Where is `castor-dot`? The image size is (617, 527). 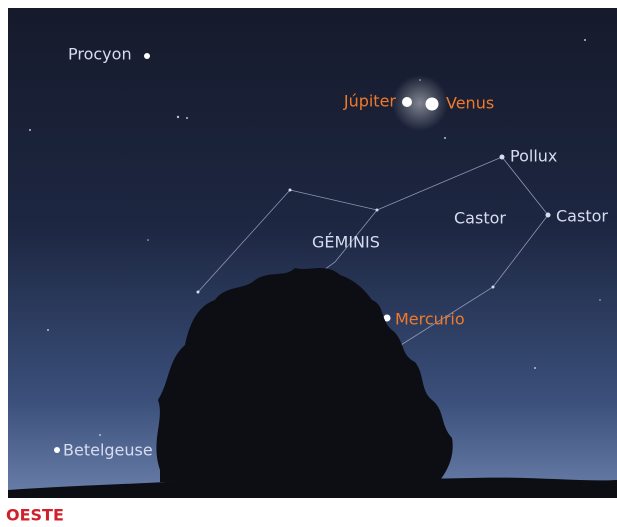
castor-dot is located at coordinates (548, 215).